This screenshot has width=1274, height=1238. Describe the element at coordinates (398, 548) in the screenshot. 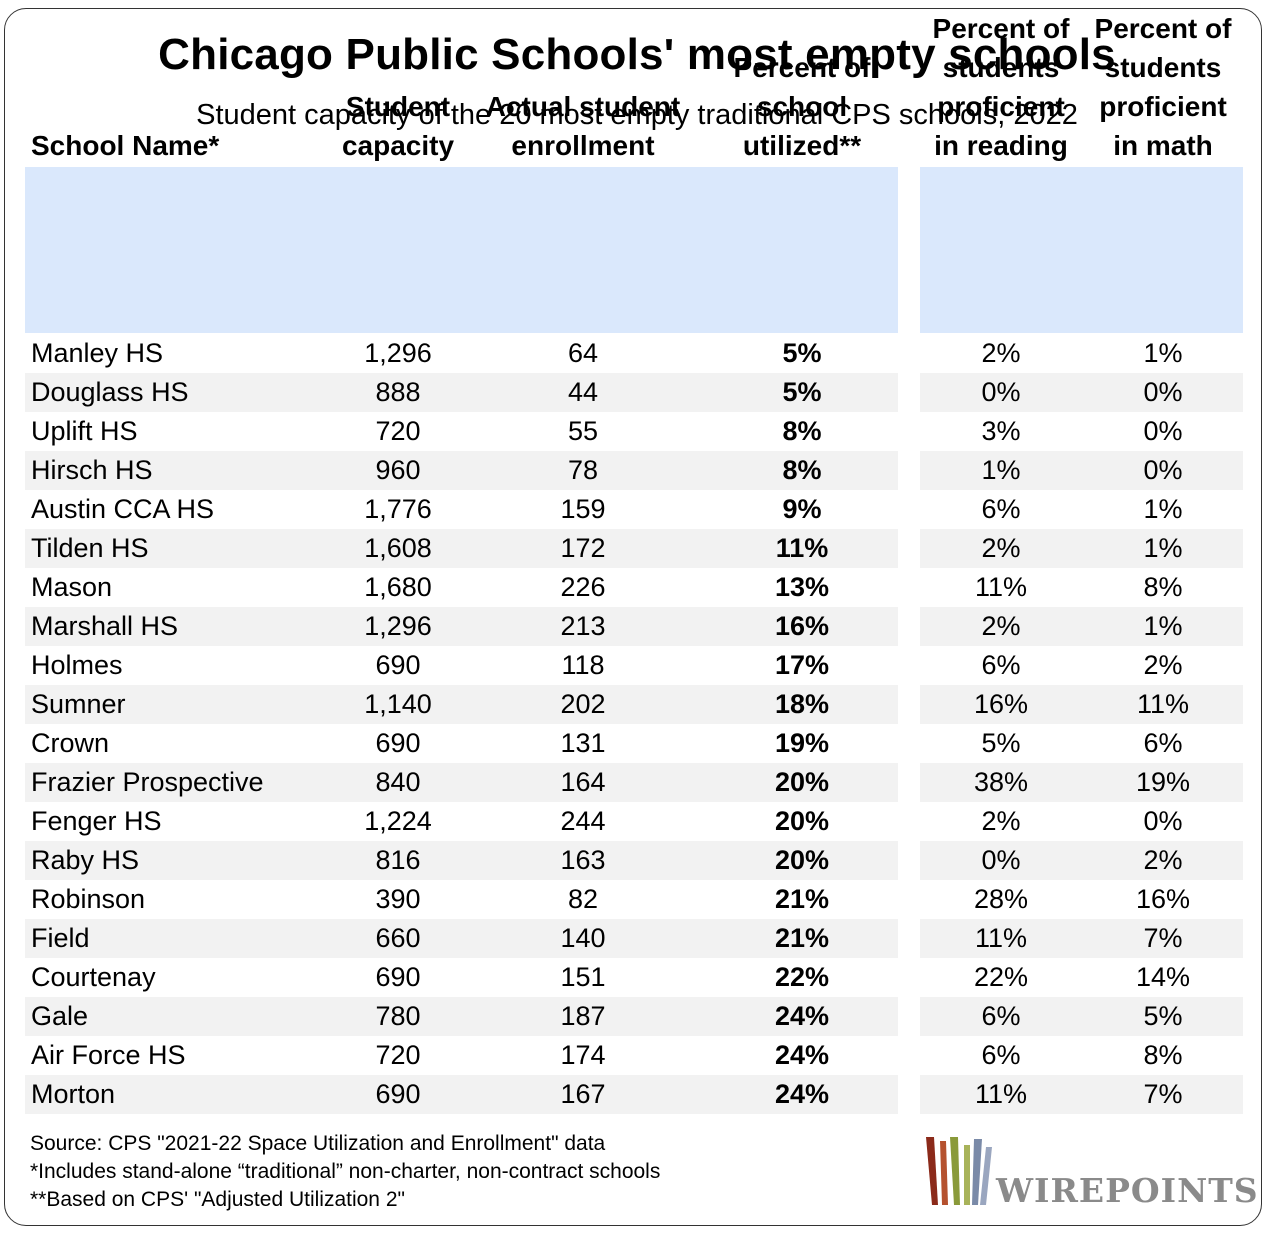

I see `cell-capacity: 1,608` at that location.